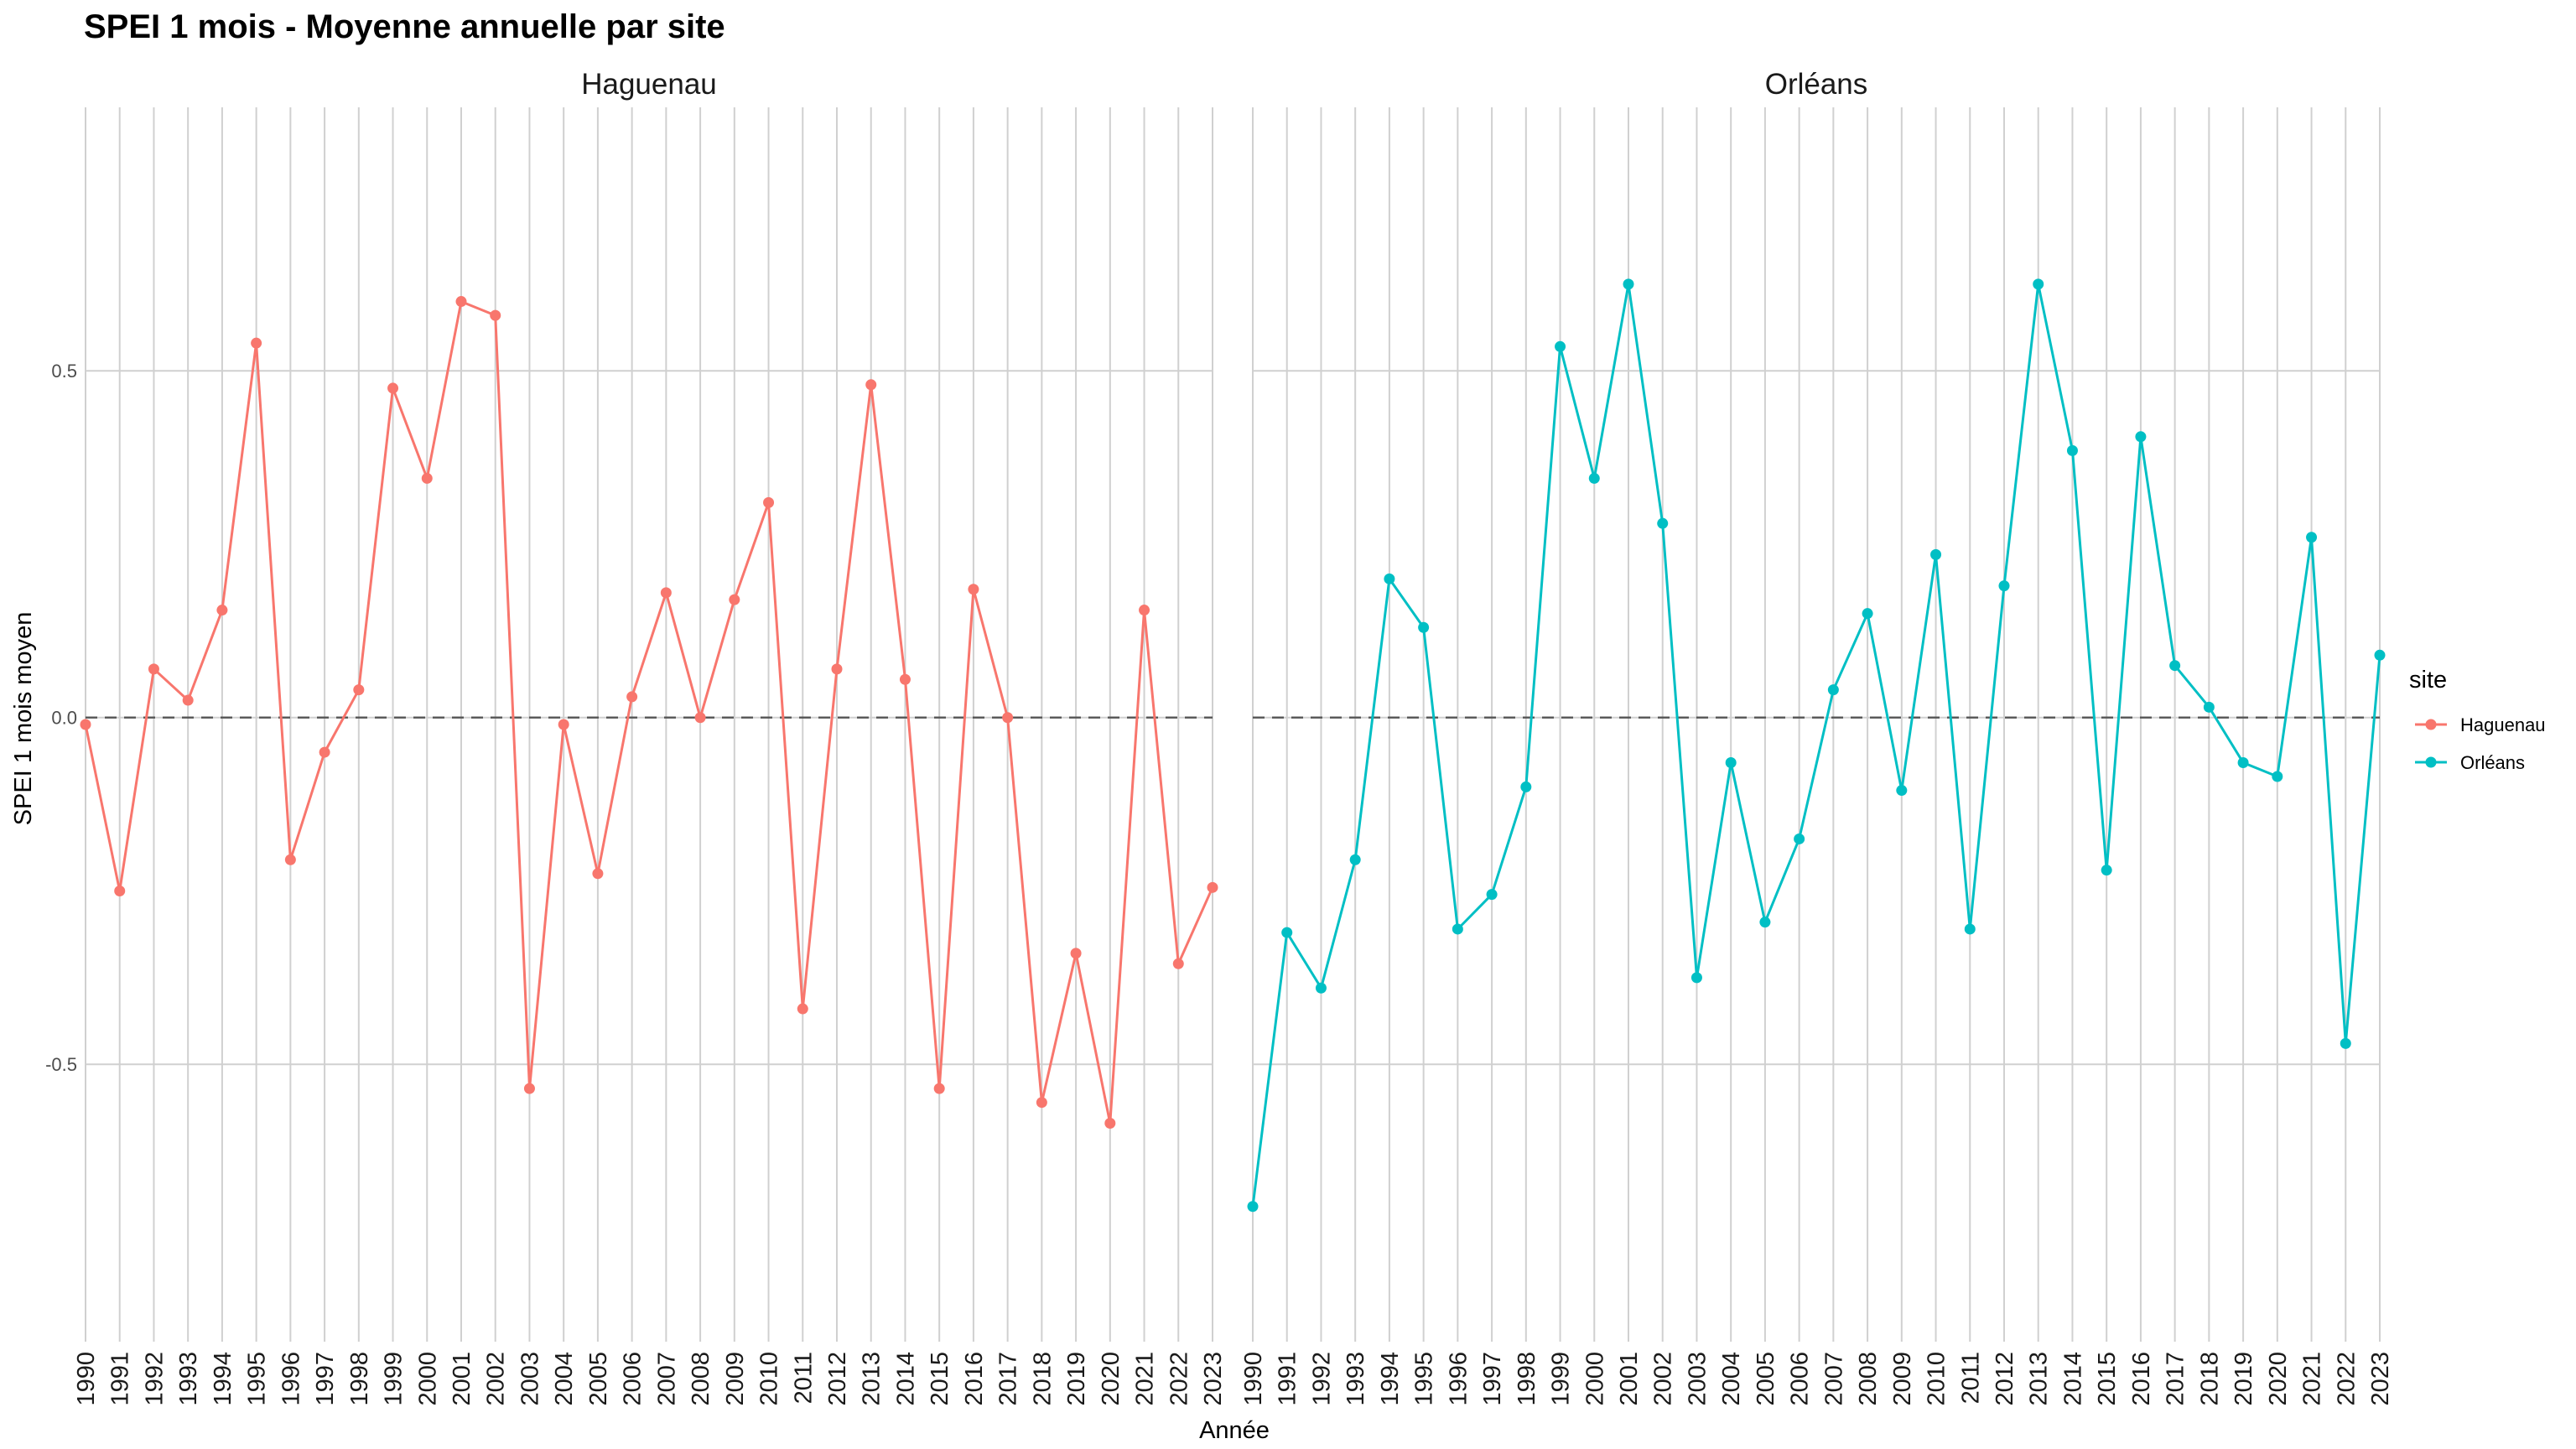 Image resolution: width=2576 pixels, height=1449 pixels. Describe the element at coordinates (974, 1379) in the screenshot. I see `x-tick-label: 2016` at that location.